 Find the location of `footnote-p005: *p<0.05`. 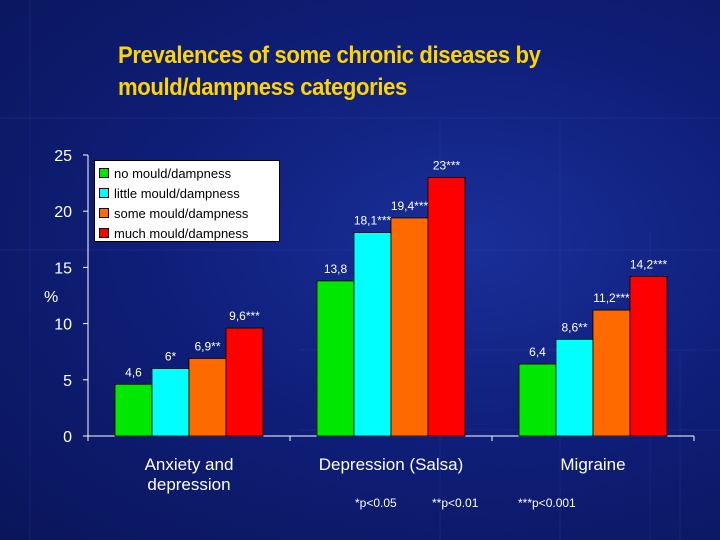

footnote-p005: *p<0.05 is located at coordinates (376, 503).